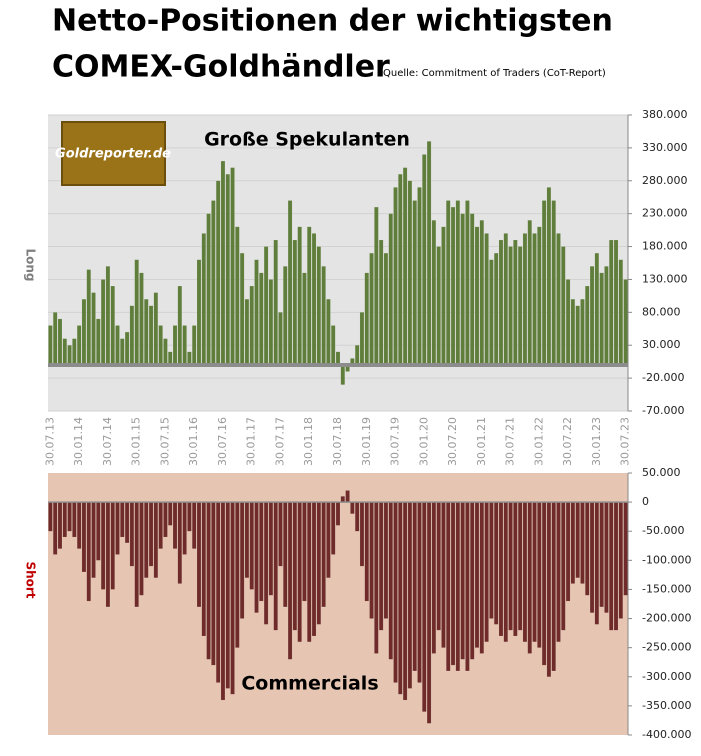  Describe the element at coordinates (665, 246) in the screenshot. I see `y-tick-label: 180.000` at that location.